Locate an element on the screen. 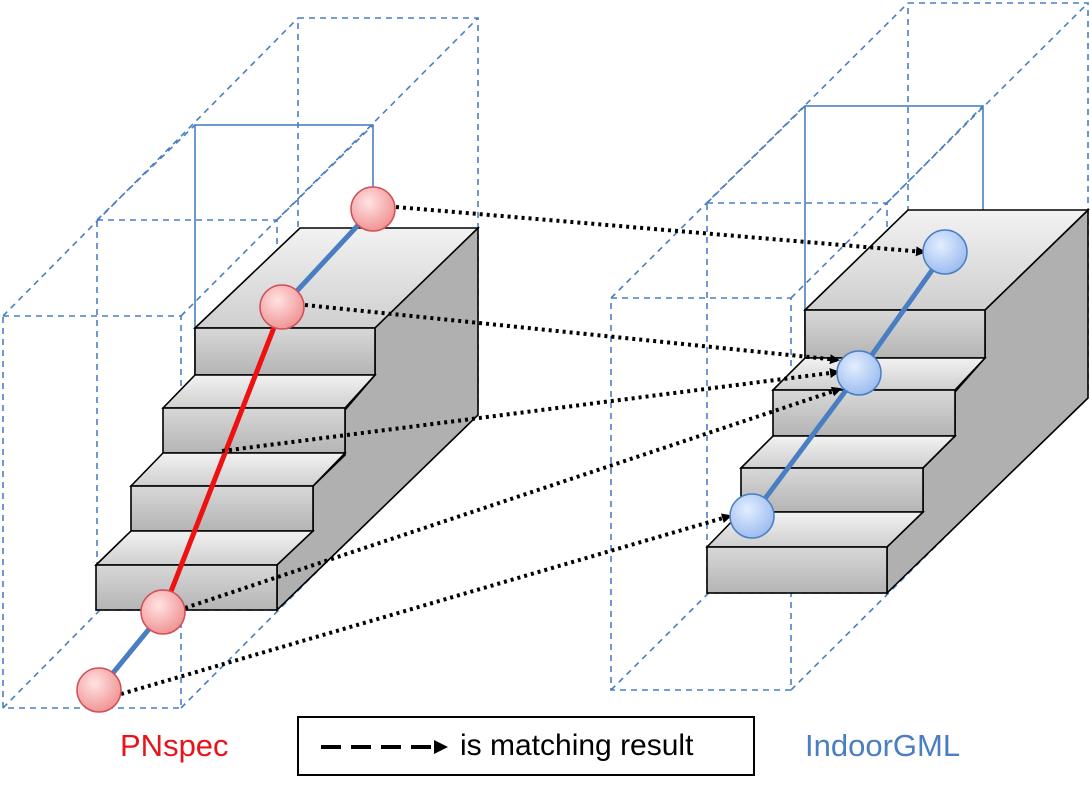 The width and height of the screenshot is (1090, 797). right-stair-landing-front is located at coordinates (895, 334).